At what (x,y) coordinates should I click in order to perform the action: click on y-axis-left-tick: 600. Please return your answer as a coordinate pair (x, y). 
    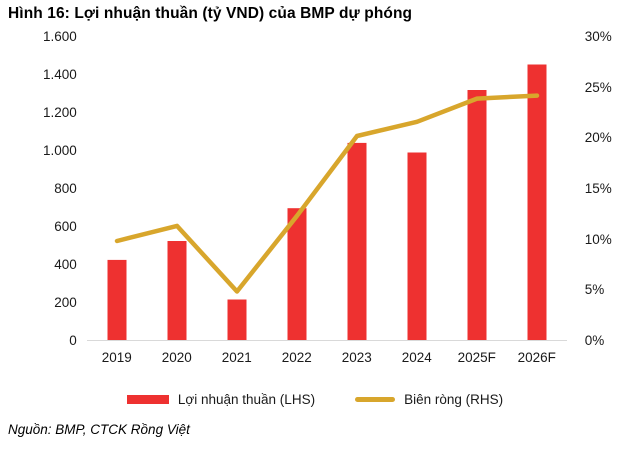
    Looking at the image, I should click on (65, 226).